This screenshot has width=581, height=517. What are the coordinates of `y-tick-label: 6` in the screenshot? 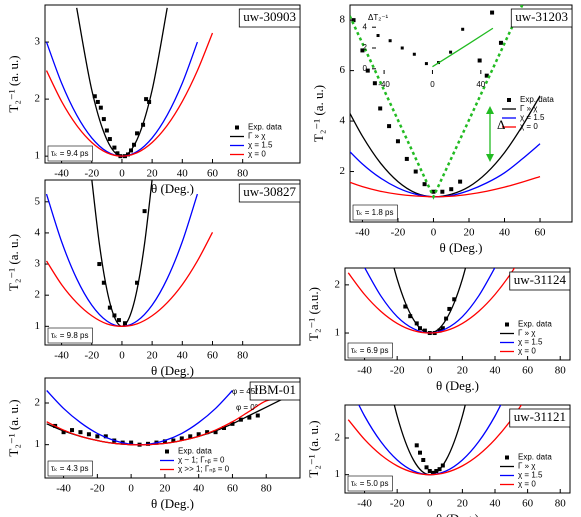 It's located at (343, 70).